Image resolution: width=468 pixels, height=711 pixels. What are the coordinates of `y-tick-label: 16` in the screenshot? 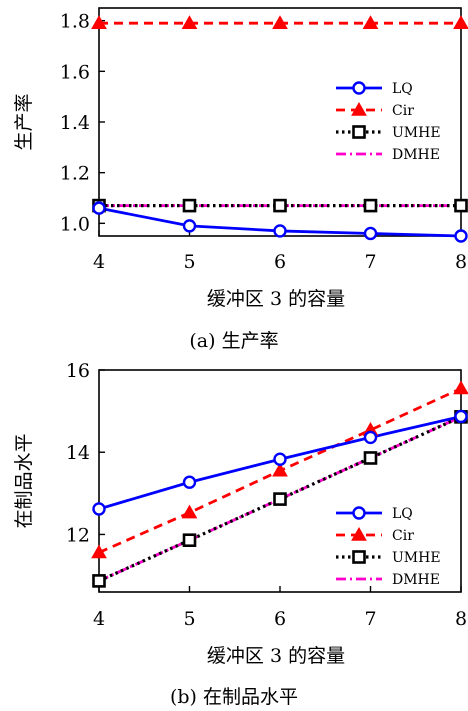 It's located at (78, 371).